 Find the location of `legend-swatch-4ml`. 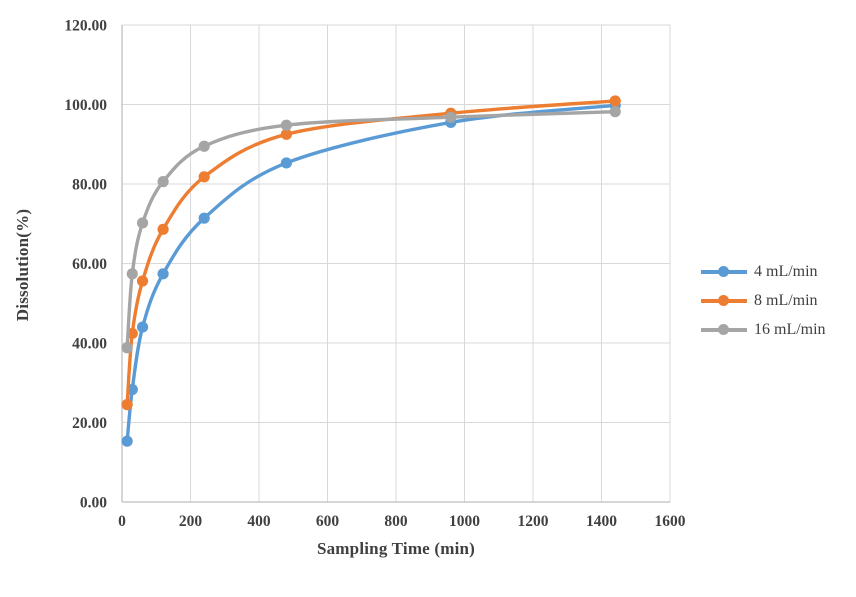

legend-swatch-4ml is located at coordinates (724, 271).